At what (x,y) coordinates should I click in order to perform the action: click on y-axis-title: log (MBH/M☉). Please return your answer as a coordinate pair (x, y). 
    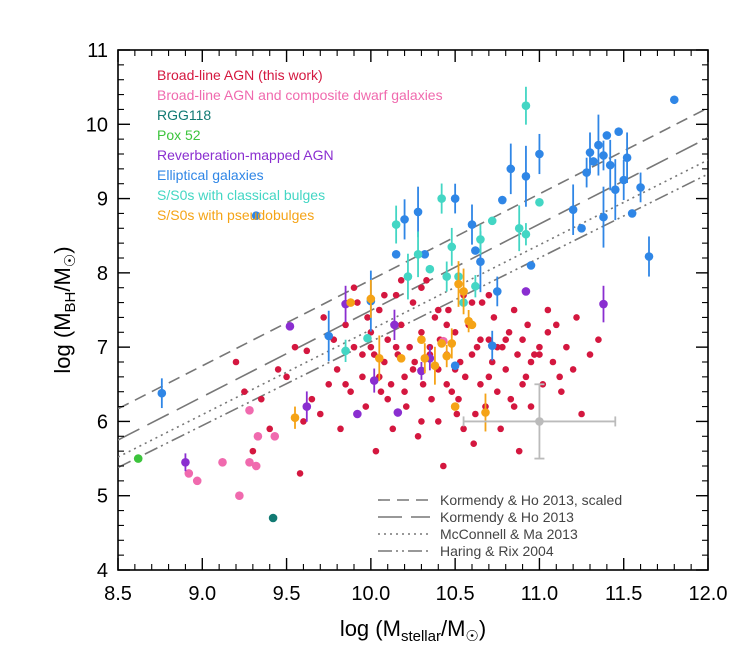
    Looking at the image, I should click on (64, 309).